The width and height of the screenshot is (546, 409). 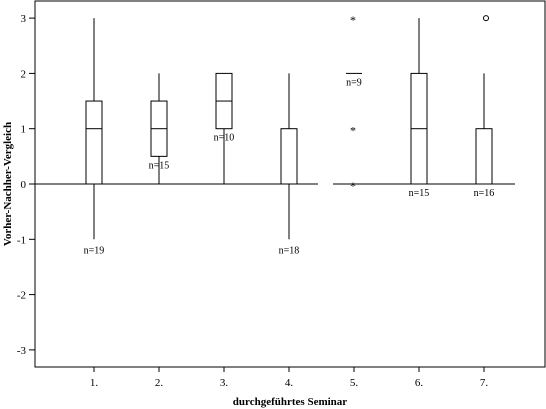 I want to click on box-group-7: n=16, so click(x=484, y=107).